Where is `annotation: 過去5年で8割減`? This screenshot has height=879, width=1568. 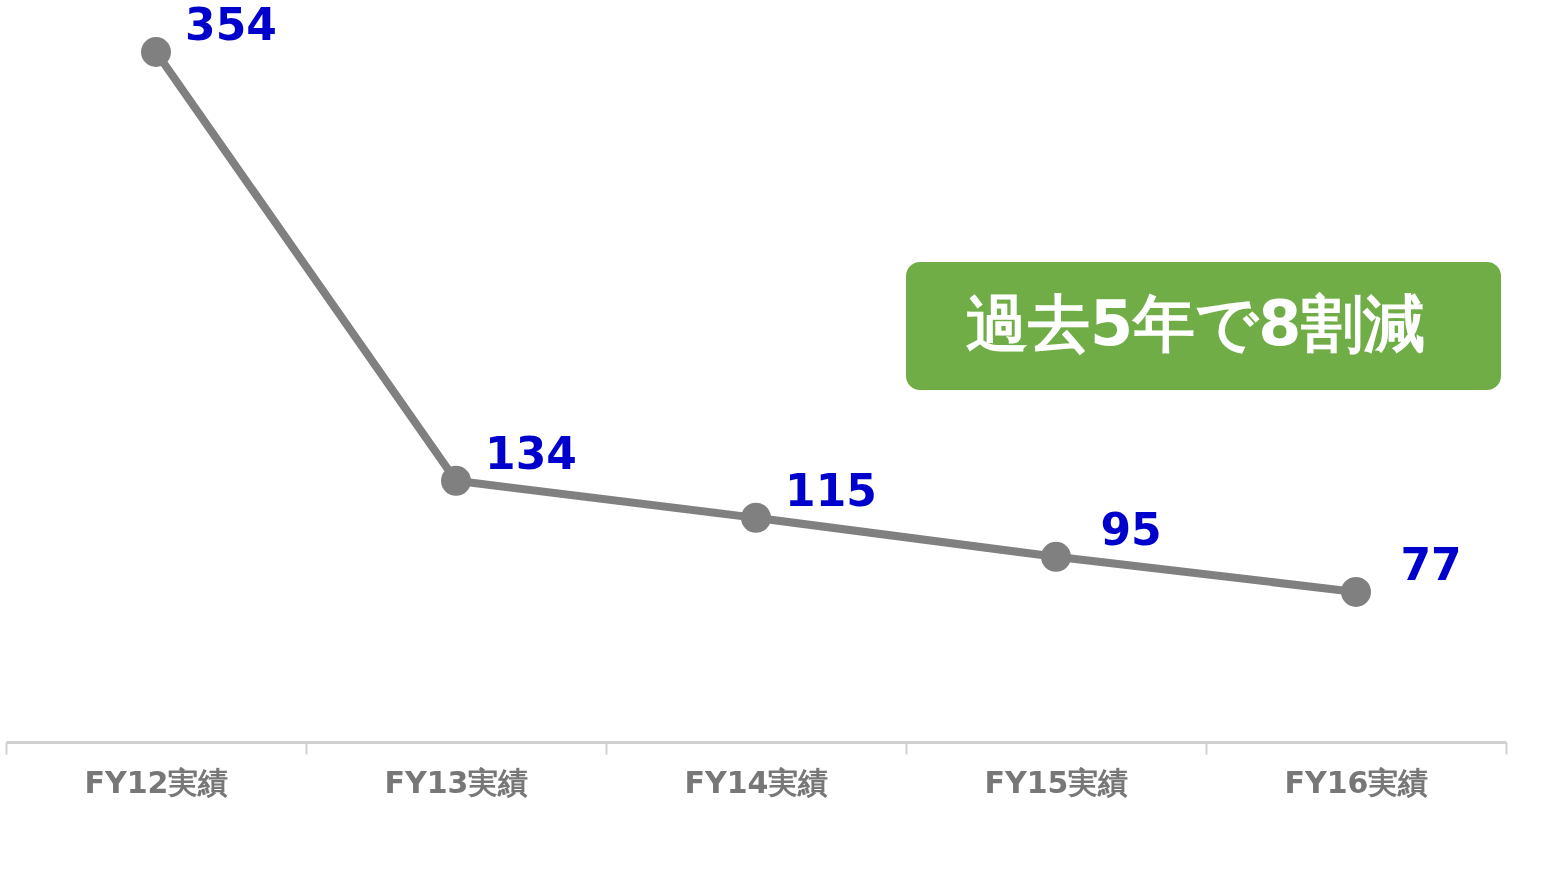
annotation: 過去5年で8割減 is located at coordinates (1196, 323).